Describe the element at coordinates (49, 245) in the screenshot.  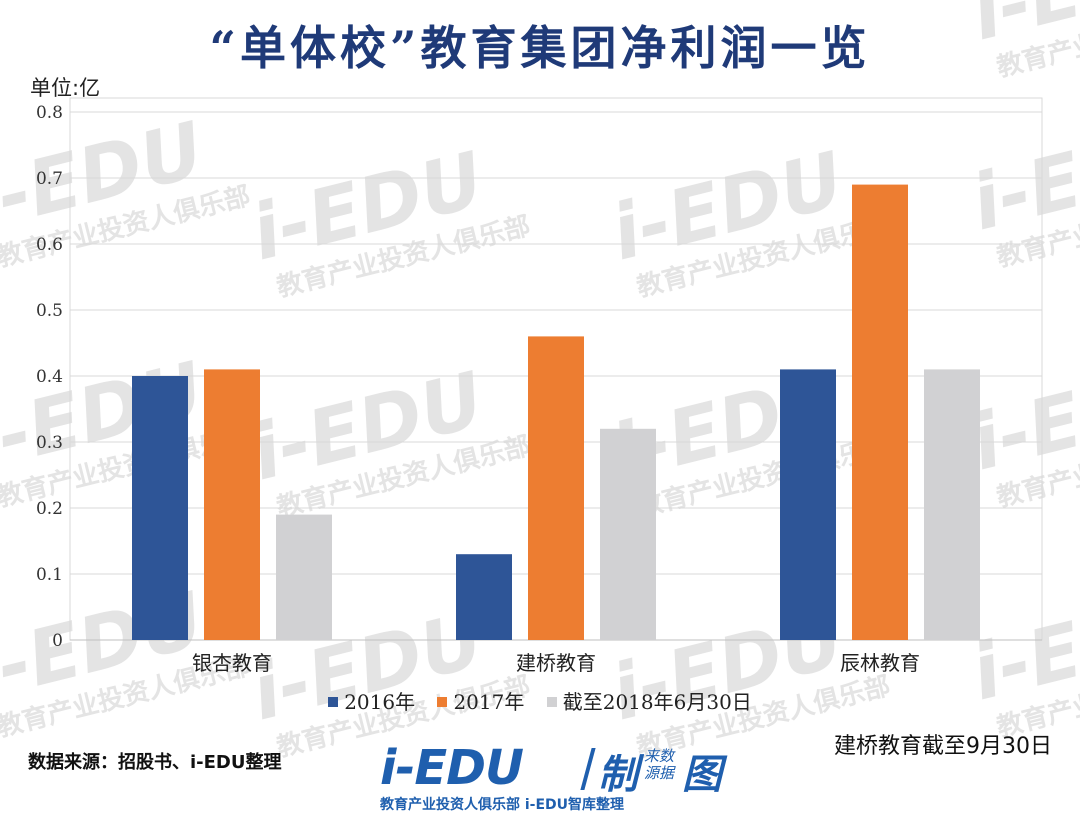
I see `y-tick-label: 0.6` at that location.